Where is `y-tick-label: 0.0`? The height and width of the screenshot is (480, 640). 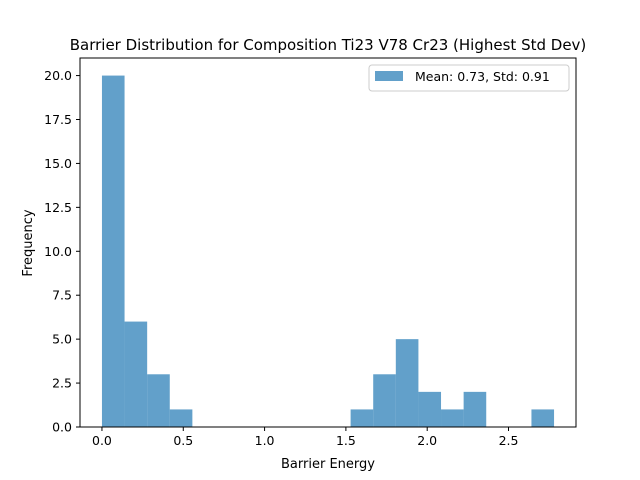
y-tick-label: 0.0 is located at coordinates (62, 427).